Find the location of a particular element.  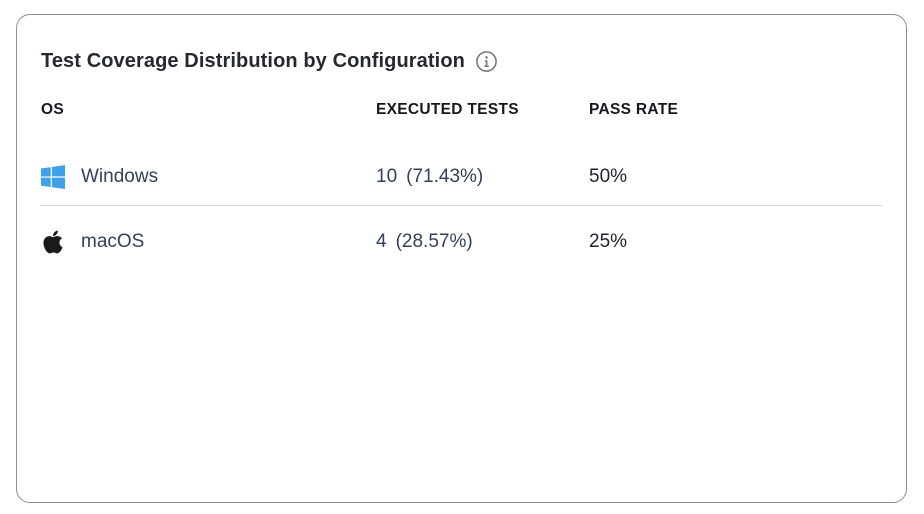

executed-percent: (28.57%) is located at coordinates (434, 241).